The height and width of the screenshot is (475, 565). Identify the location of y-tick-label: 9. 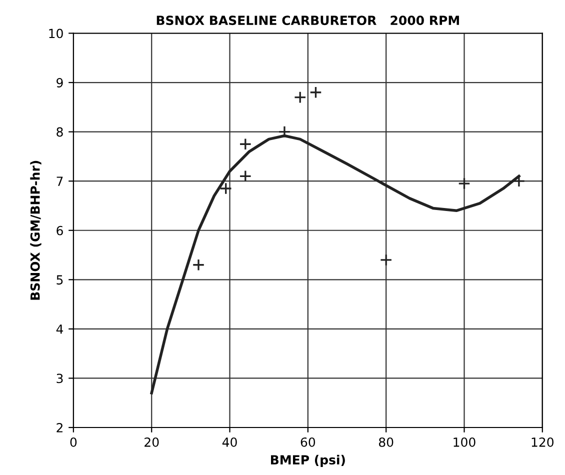
(59, 83).